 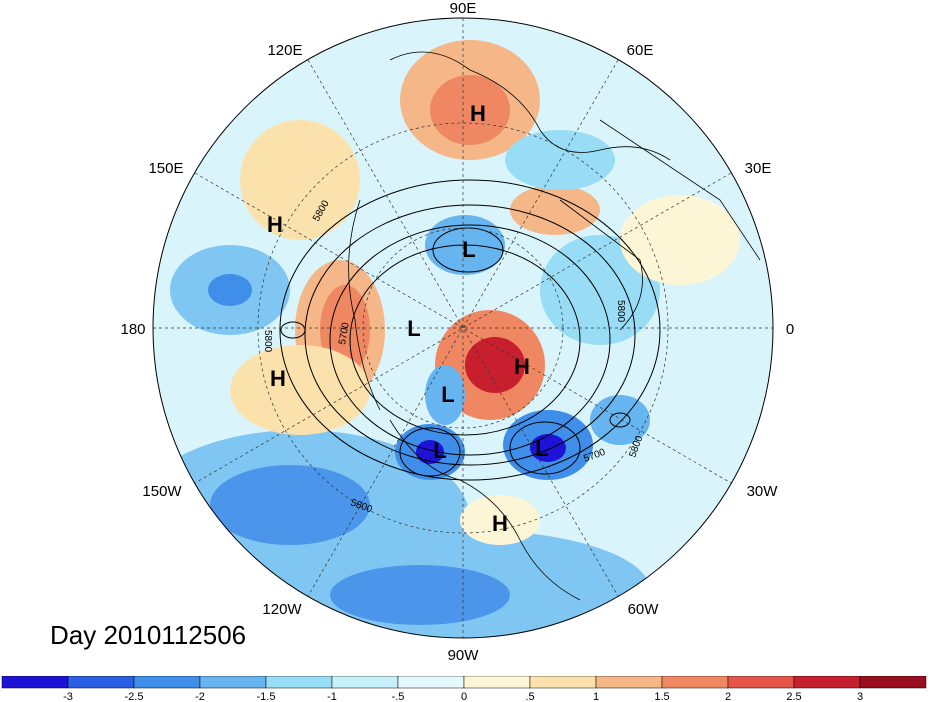 I want to click on lon-label-0: 0, so click(x=790, y=329).